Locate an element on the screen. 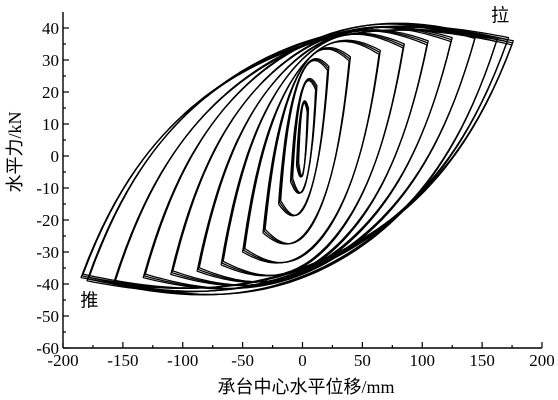 Image resolution: width=558 pixels, height=400 pixels. x-tick-label: 150 is located at coordinates (482, 360).